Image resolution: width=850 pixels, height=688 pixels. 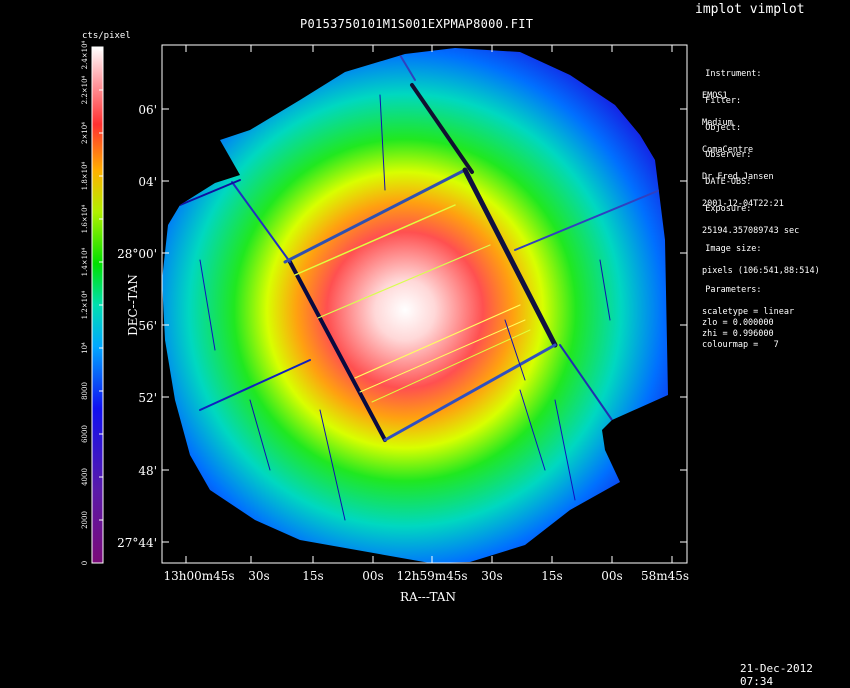 I want to click on info-filter: Filter: Medium, so click(x=718, y=112).